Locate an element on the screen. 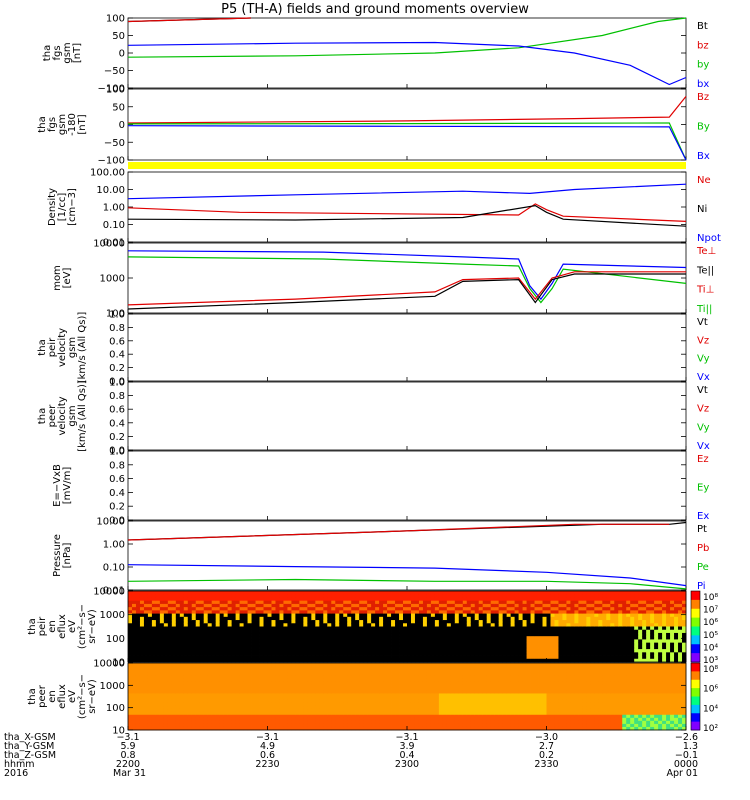  y-tick-label: 1000 is located at coordinates (112, 279).